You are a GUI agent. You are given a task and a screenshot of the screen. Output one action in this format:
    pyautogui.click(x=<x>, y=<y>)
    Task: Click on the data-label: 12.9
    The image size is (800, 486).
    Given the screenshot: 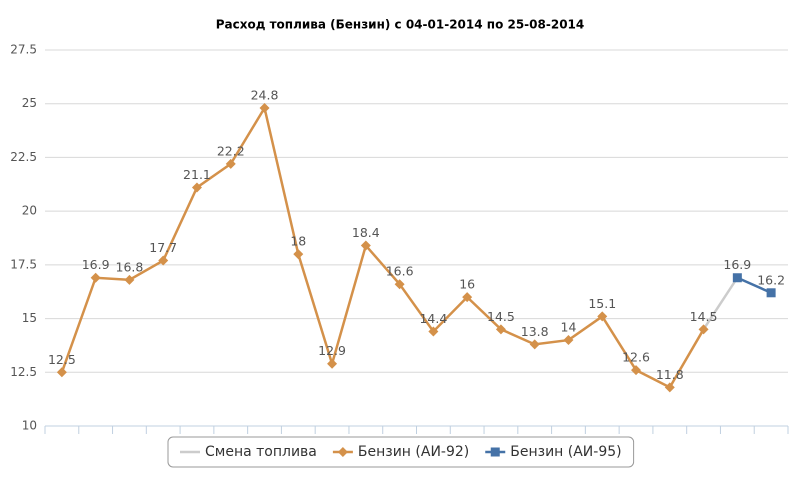 What is the action you would take?
    pyautogui.click(x=332, y=350)
    